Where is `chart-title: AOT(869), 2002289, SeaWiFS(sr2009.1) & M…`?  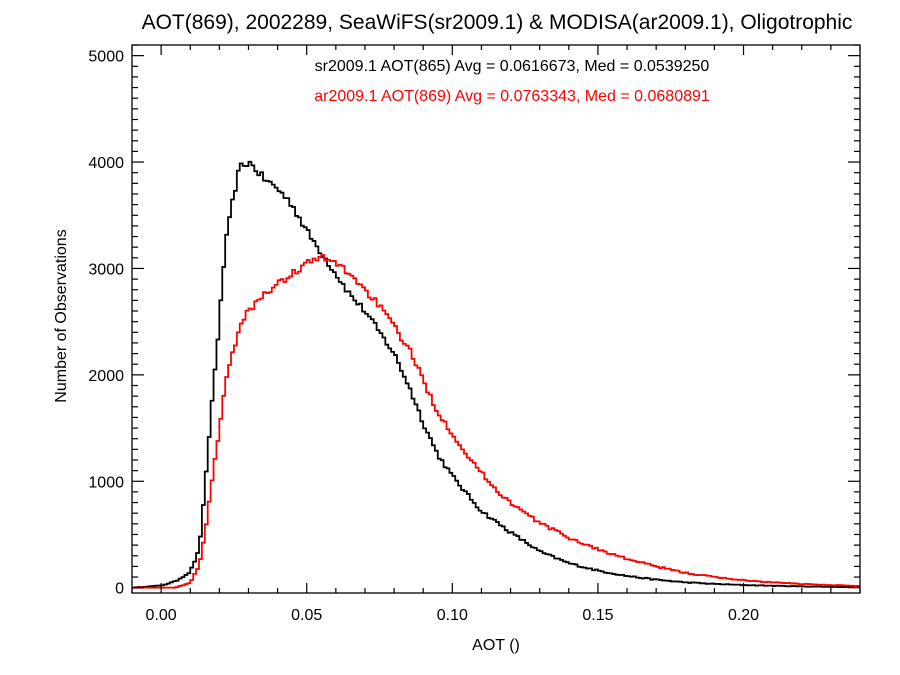
chart-title: AOT(869), 2002289, SeaWiFS(sr2009.1) & M… is located at coordinates (497, 22).